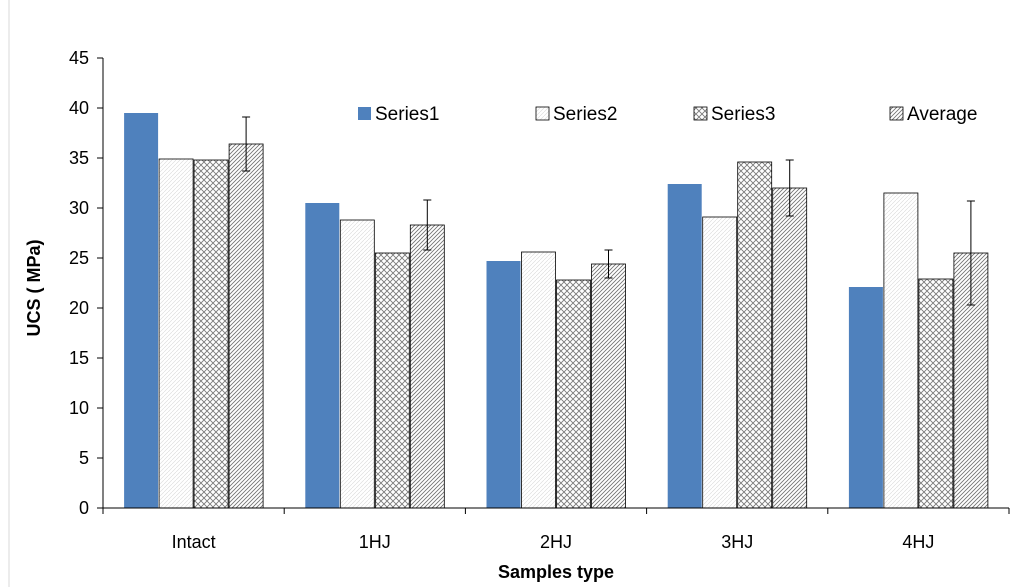 The width and height of the screenshot is (1019, 587). I want to click on bar-series3-4hj, so click(936, 393).